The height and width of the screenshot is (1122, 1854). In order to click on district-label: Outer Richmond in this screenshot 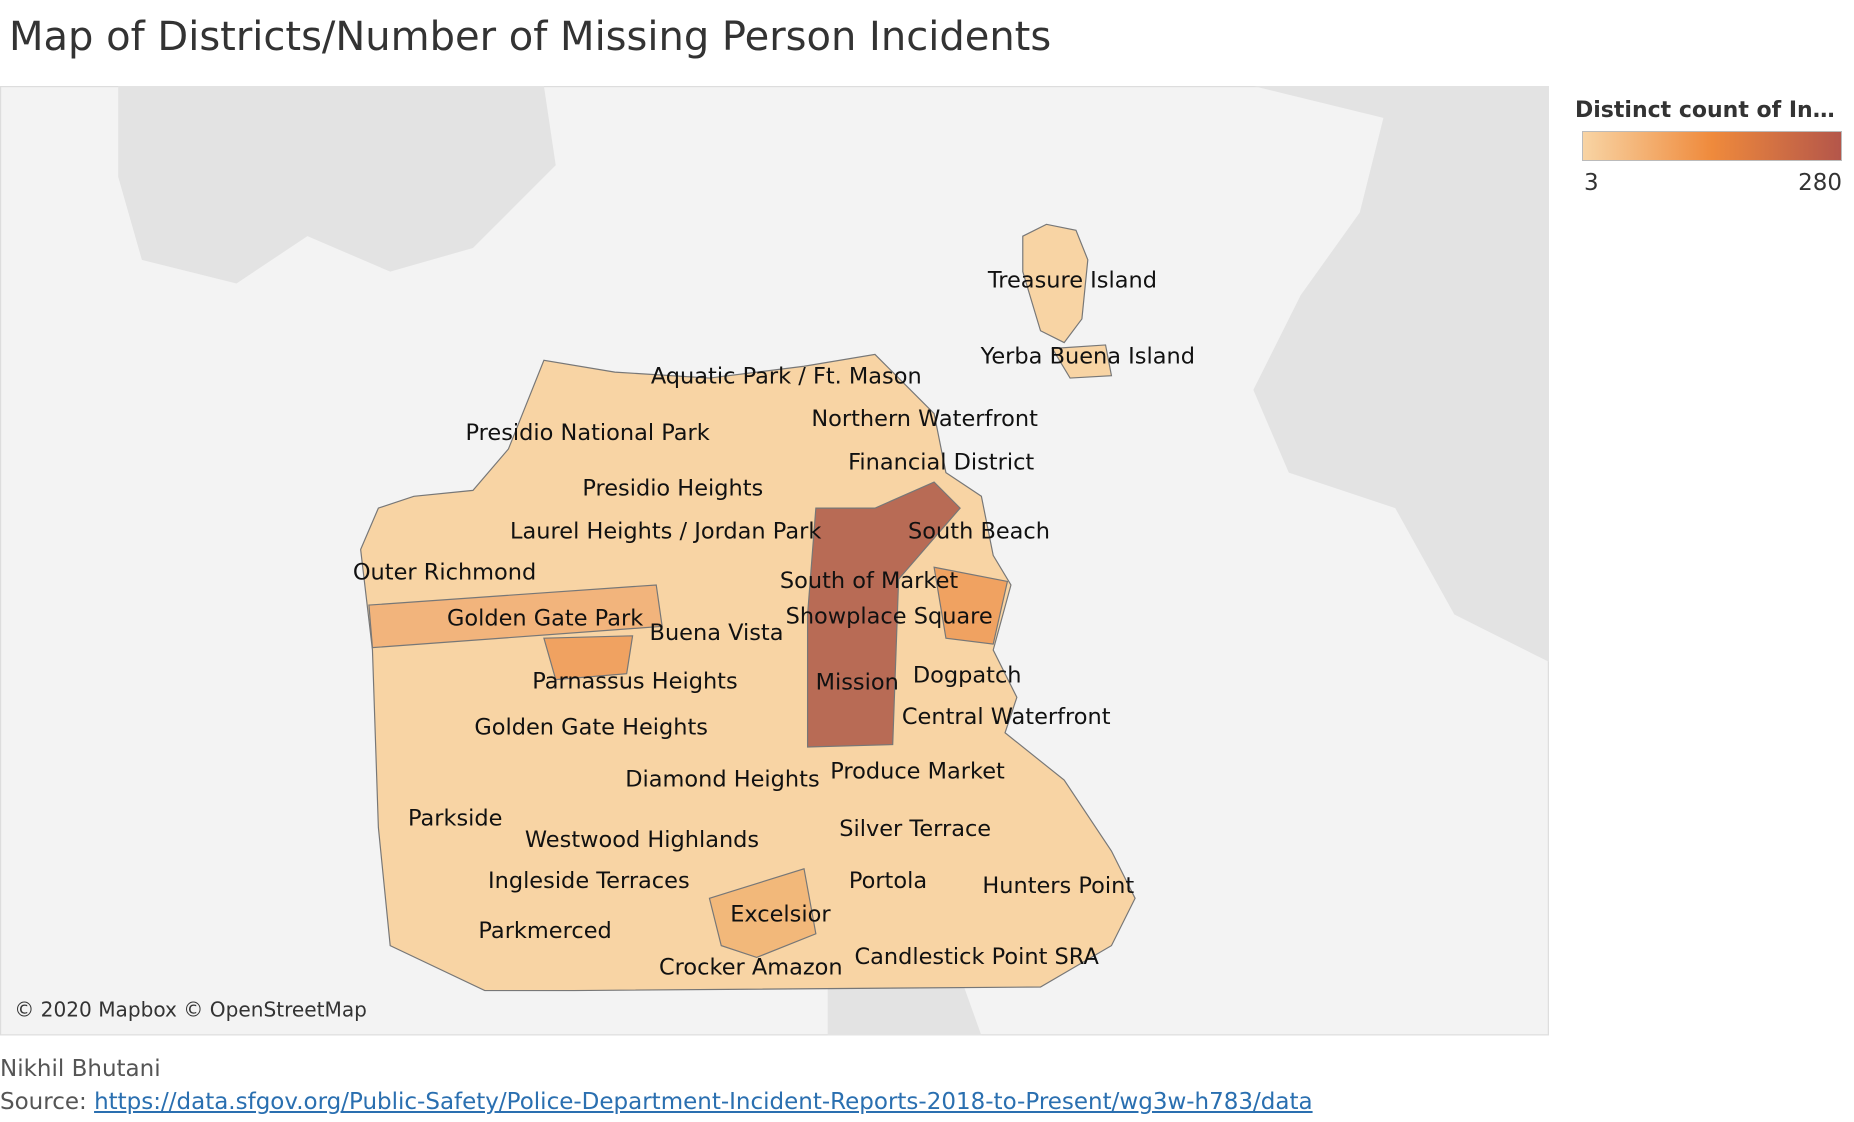, I will do `click(444, 573)`.